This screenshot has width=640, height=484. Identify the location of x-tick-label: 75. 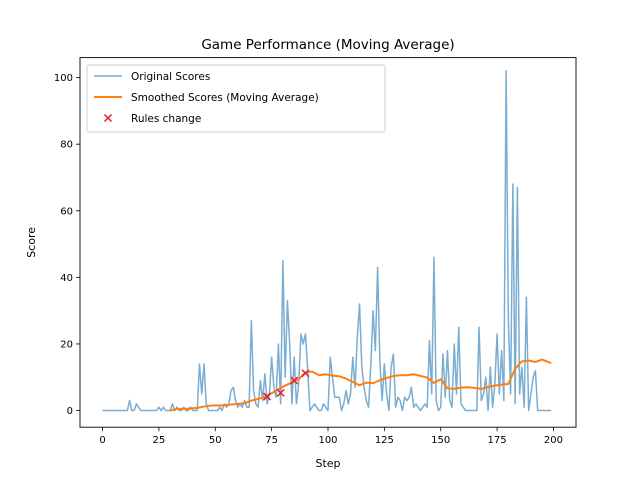
(271, 440).